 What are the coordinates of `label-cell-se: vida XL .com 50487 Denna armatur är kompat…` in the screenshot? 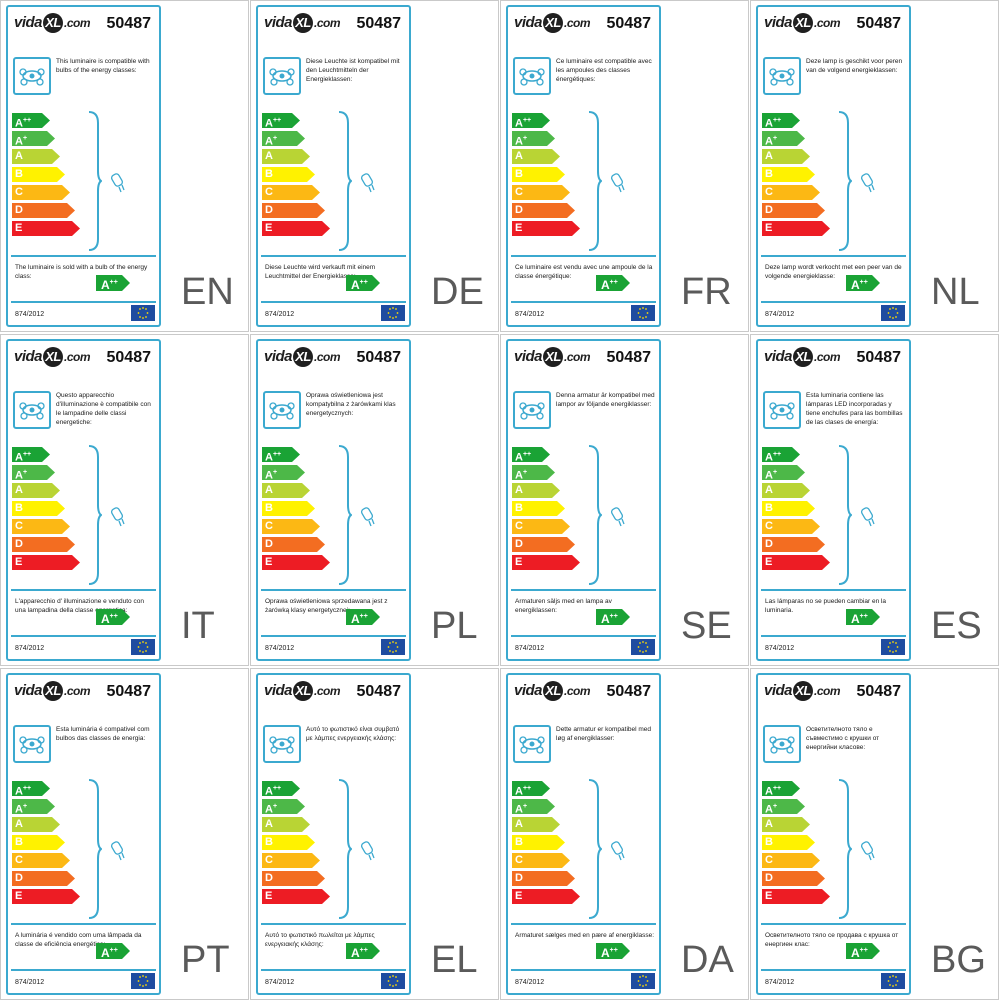 It's located at (624, 500).